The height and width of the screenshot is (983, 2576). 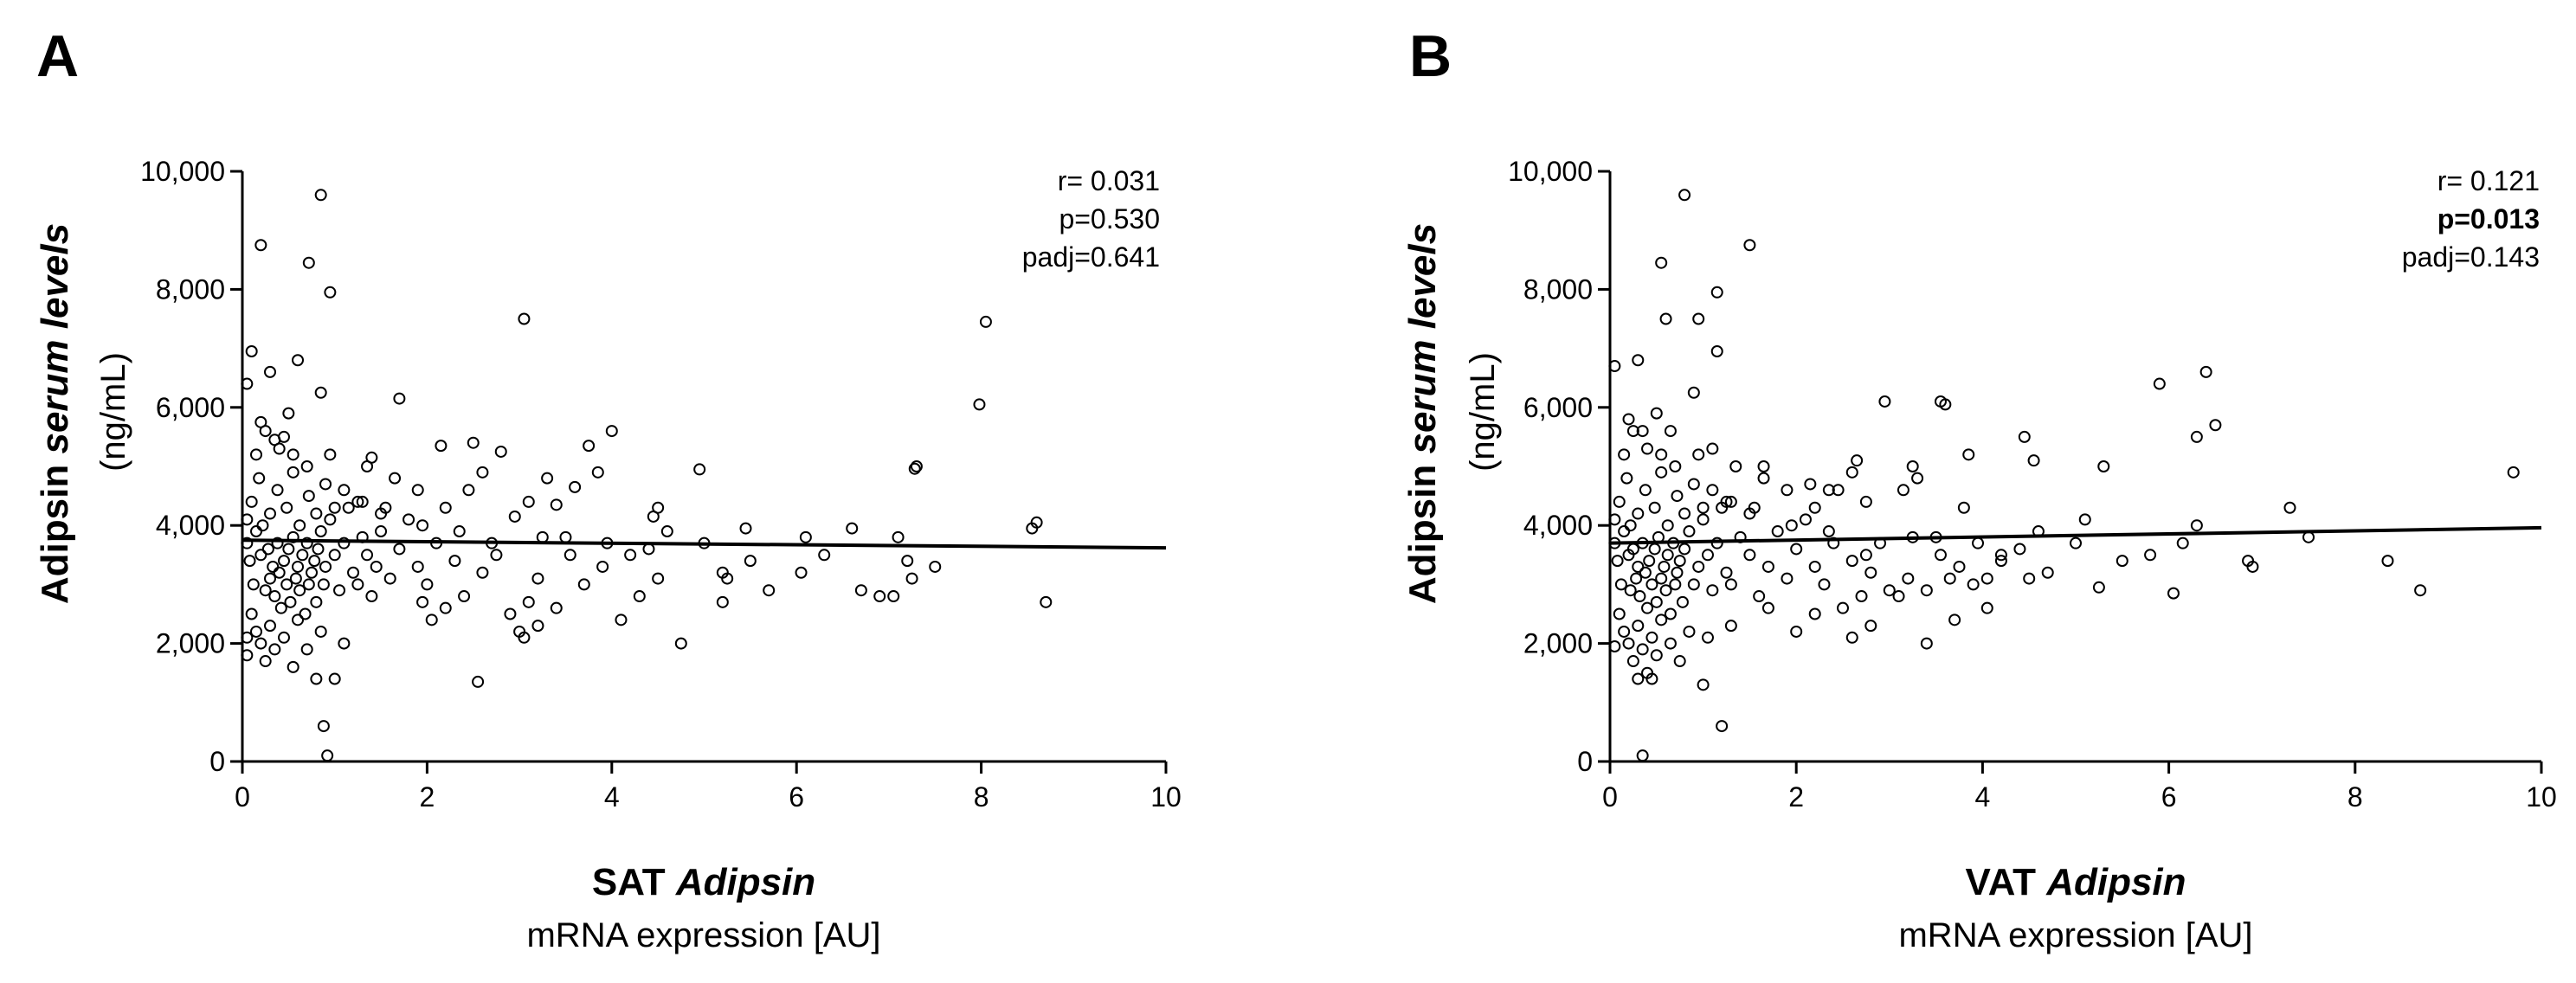 I want to click on y-tick-label: 0, so click(x=1585, y=762).